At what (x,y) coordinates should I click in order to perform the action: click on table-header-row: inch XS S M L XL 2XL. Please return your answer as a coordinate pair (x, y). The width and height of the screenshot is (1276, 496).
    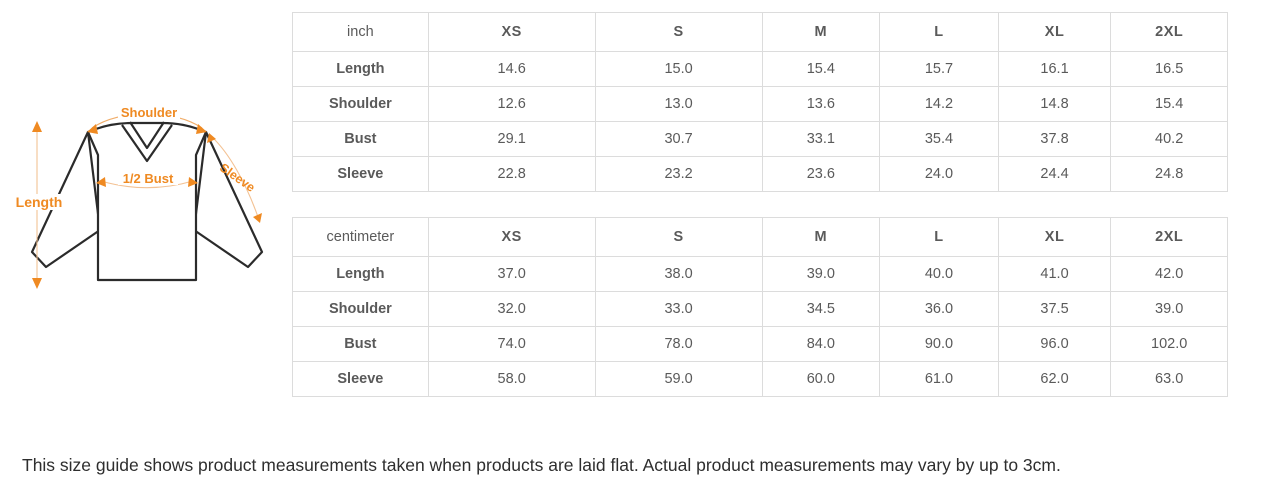
    Looking at the image, I should click on (760, 32).